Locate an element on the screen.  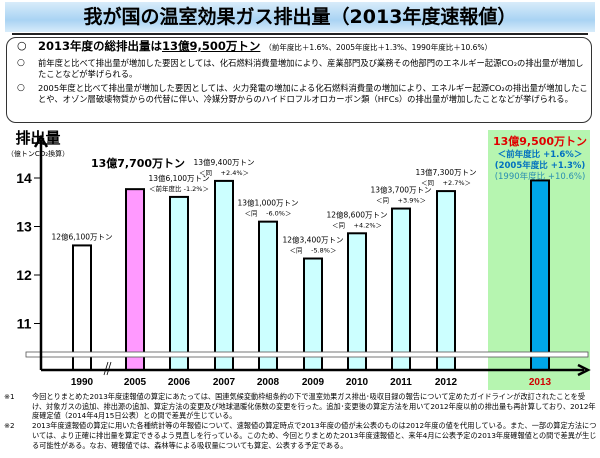
x-tick-label: 2010 is located at coordinates (357, 382).